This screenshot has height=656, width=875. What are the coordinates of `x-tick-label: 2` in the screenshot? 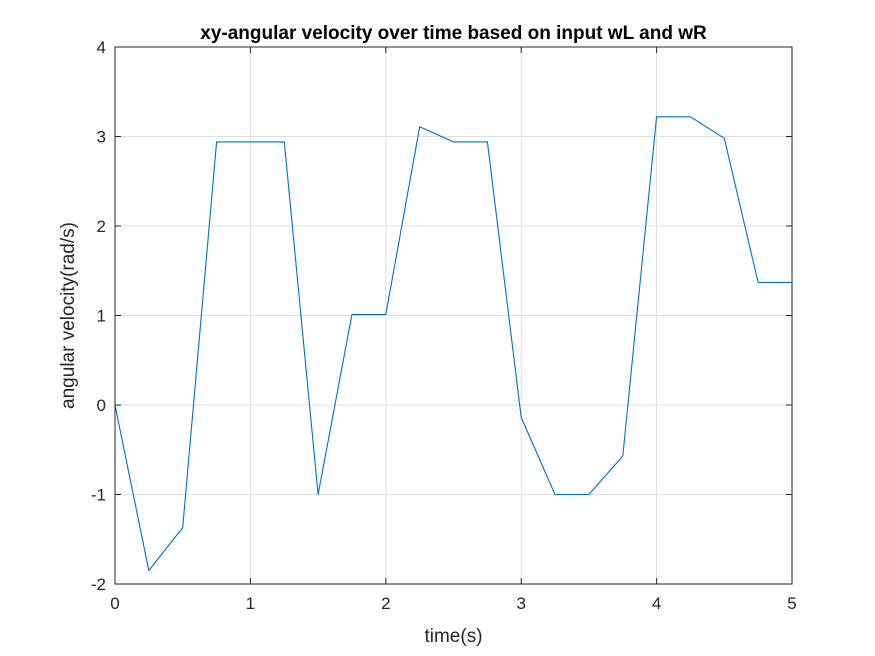 It's located at (385, 603).